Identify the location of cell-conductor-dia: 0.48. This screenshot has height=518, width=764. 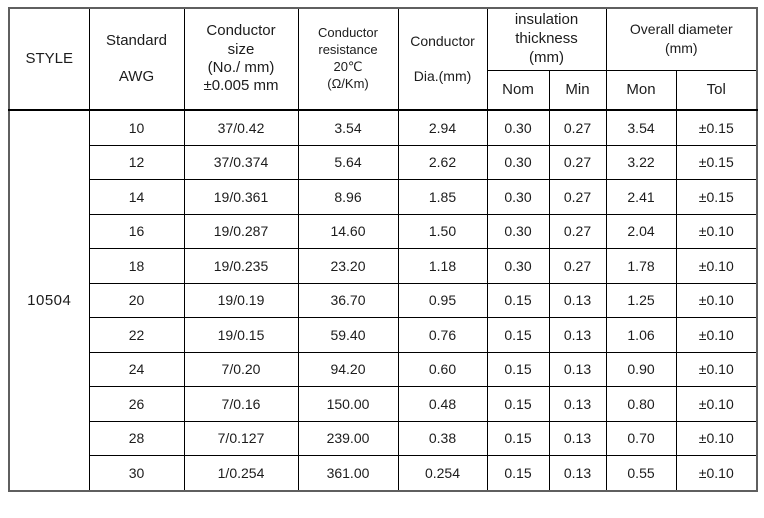
(442, 404).